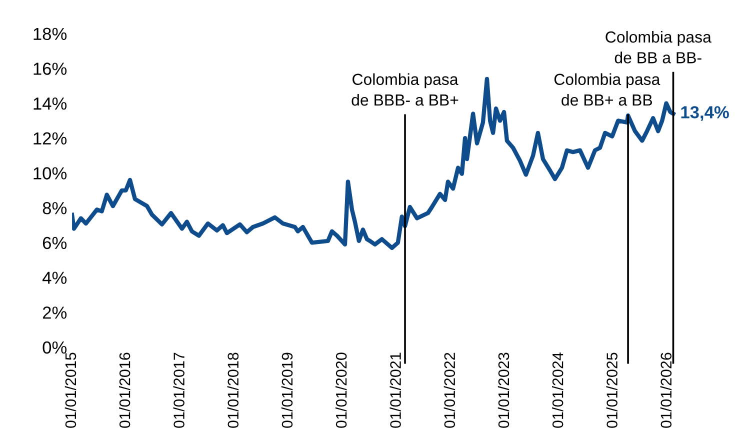 This screenshot has width=735, height=448. Describe the element at coordinates (50, 34) in the screenshot. I see `y-tick-label: 18%` at that location.